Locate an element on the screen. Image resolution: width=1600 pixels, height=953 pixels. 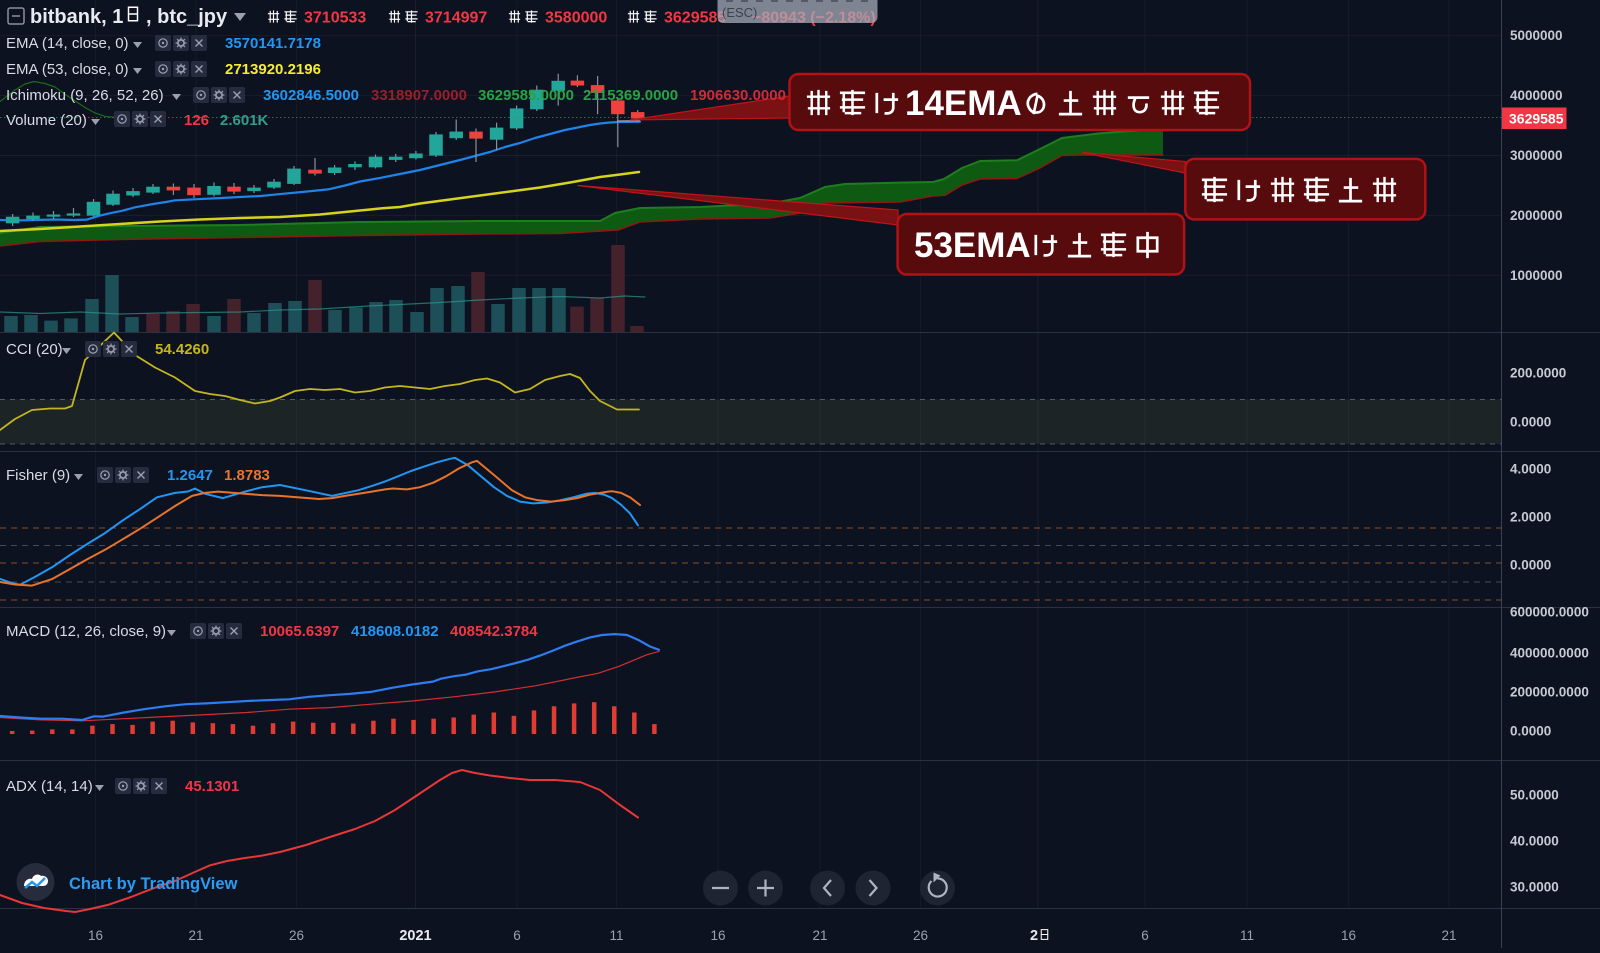
svg-text: 2 is located at coordinates (1034, 936).